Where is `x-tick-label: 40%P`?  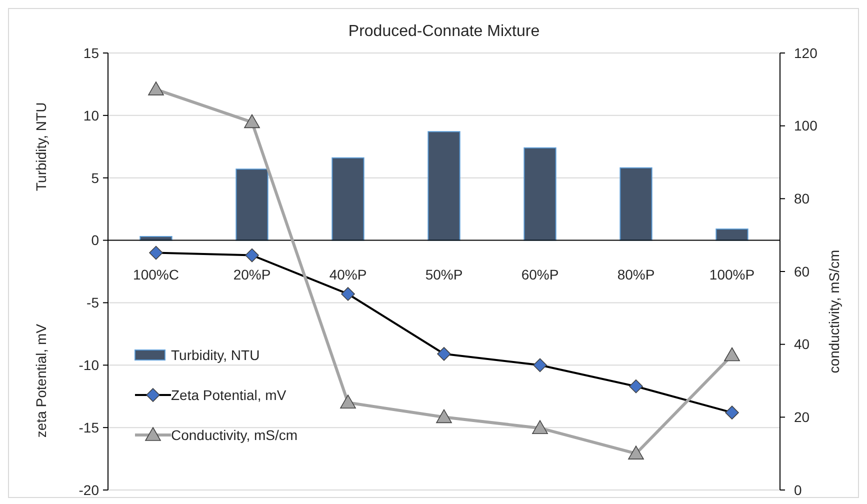 x-tick-label: 40%P is located at coordinates (348, 274).